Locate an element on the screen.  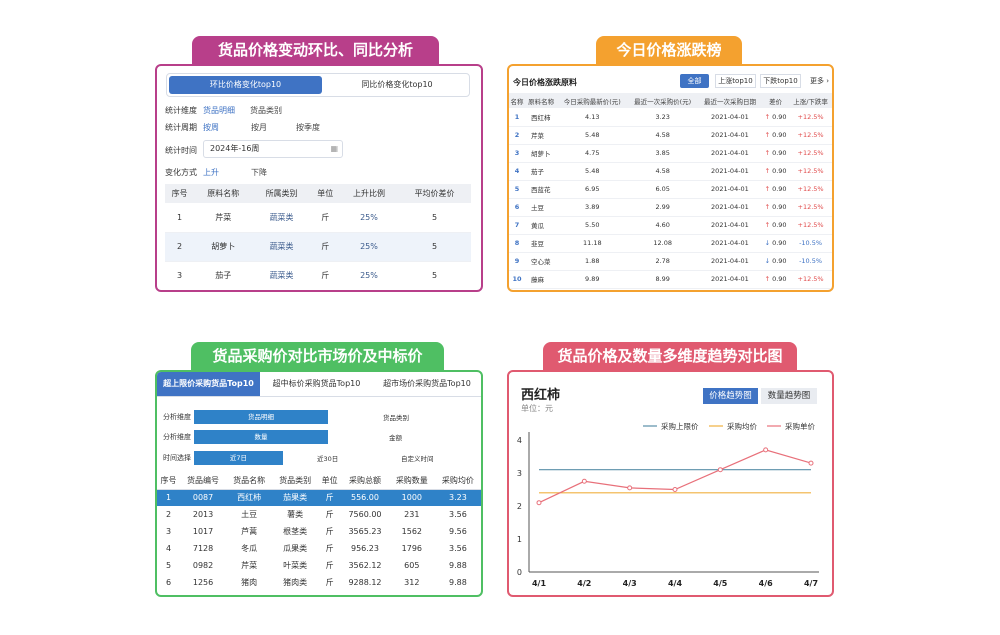
date-input: 2024年-16周 ▦ is located at coordinates (273, 149).